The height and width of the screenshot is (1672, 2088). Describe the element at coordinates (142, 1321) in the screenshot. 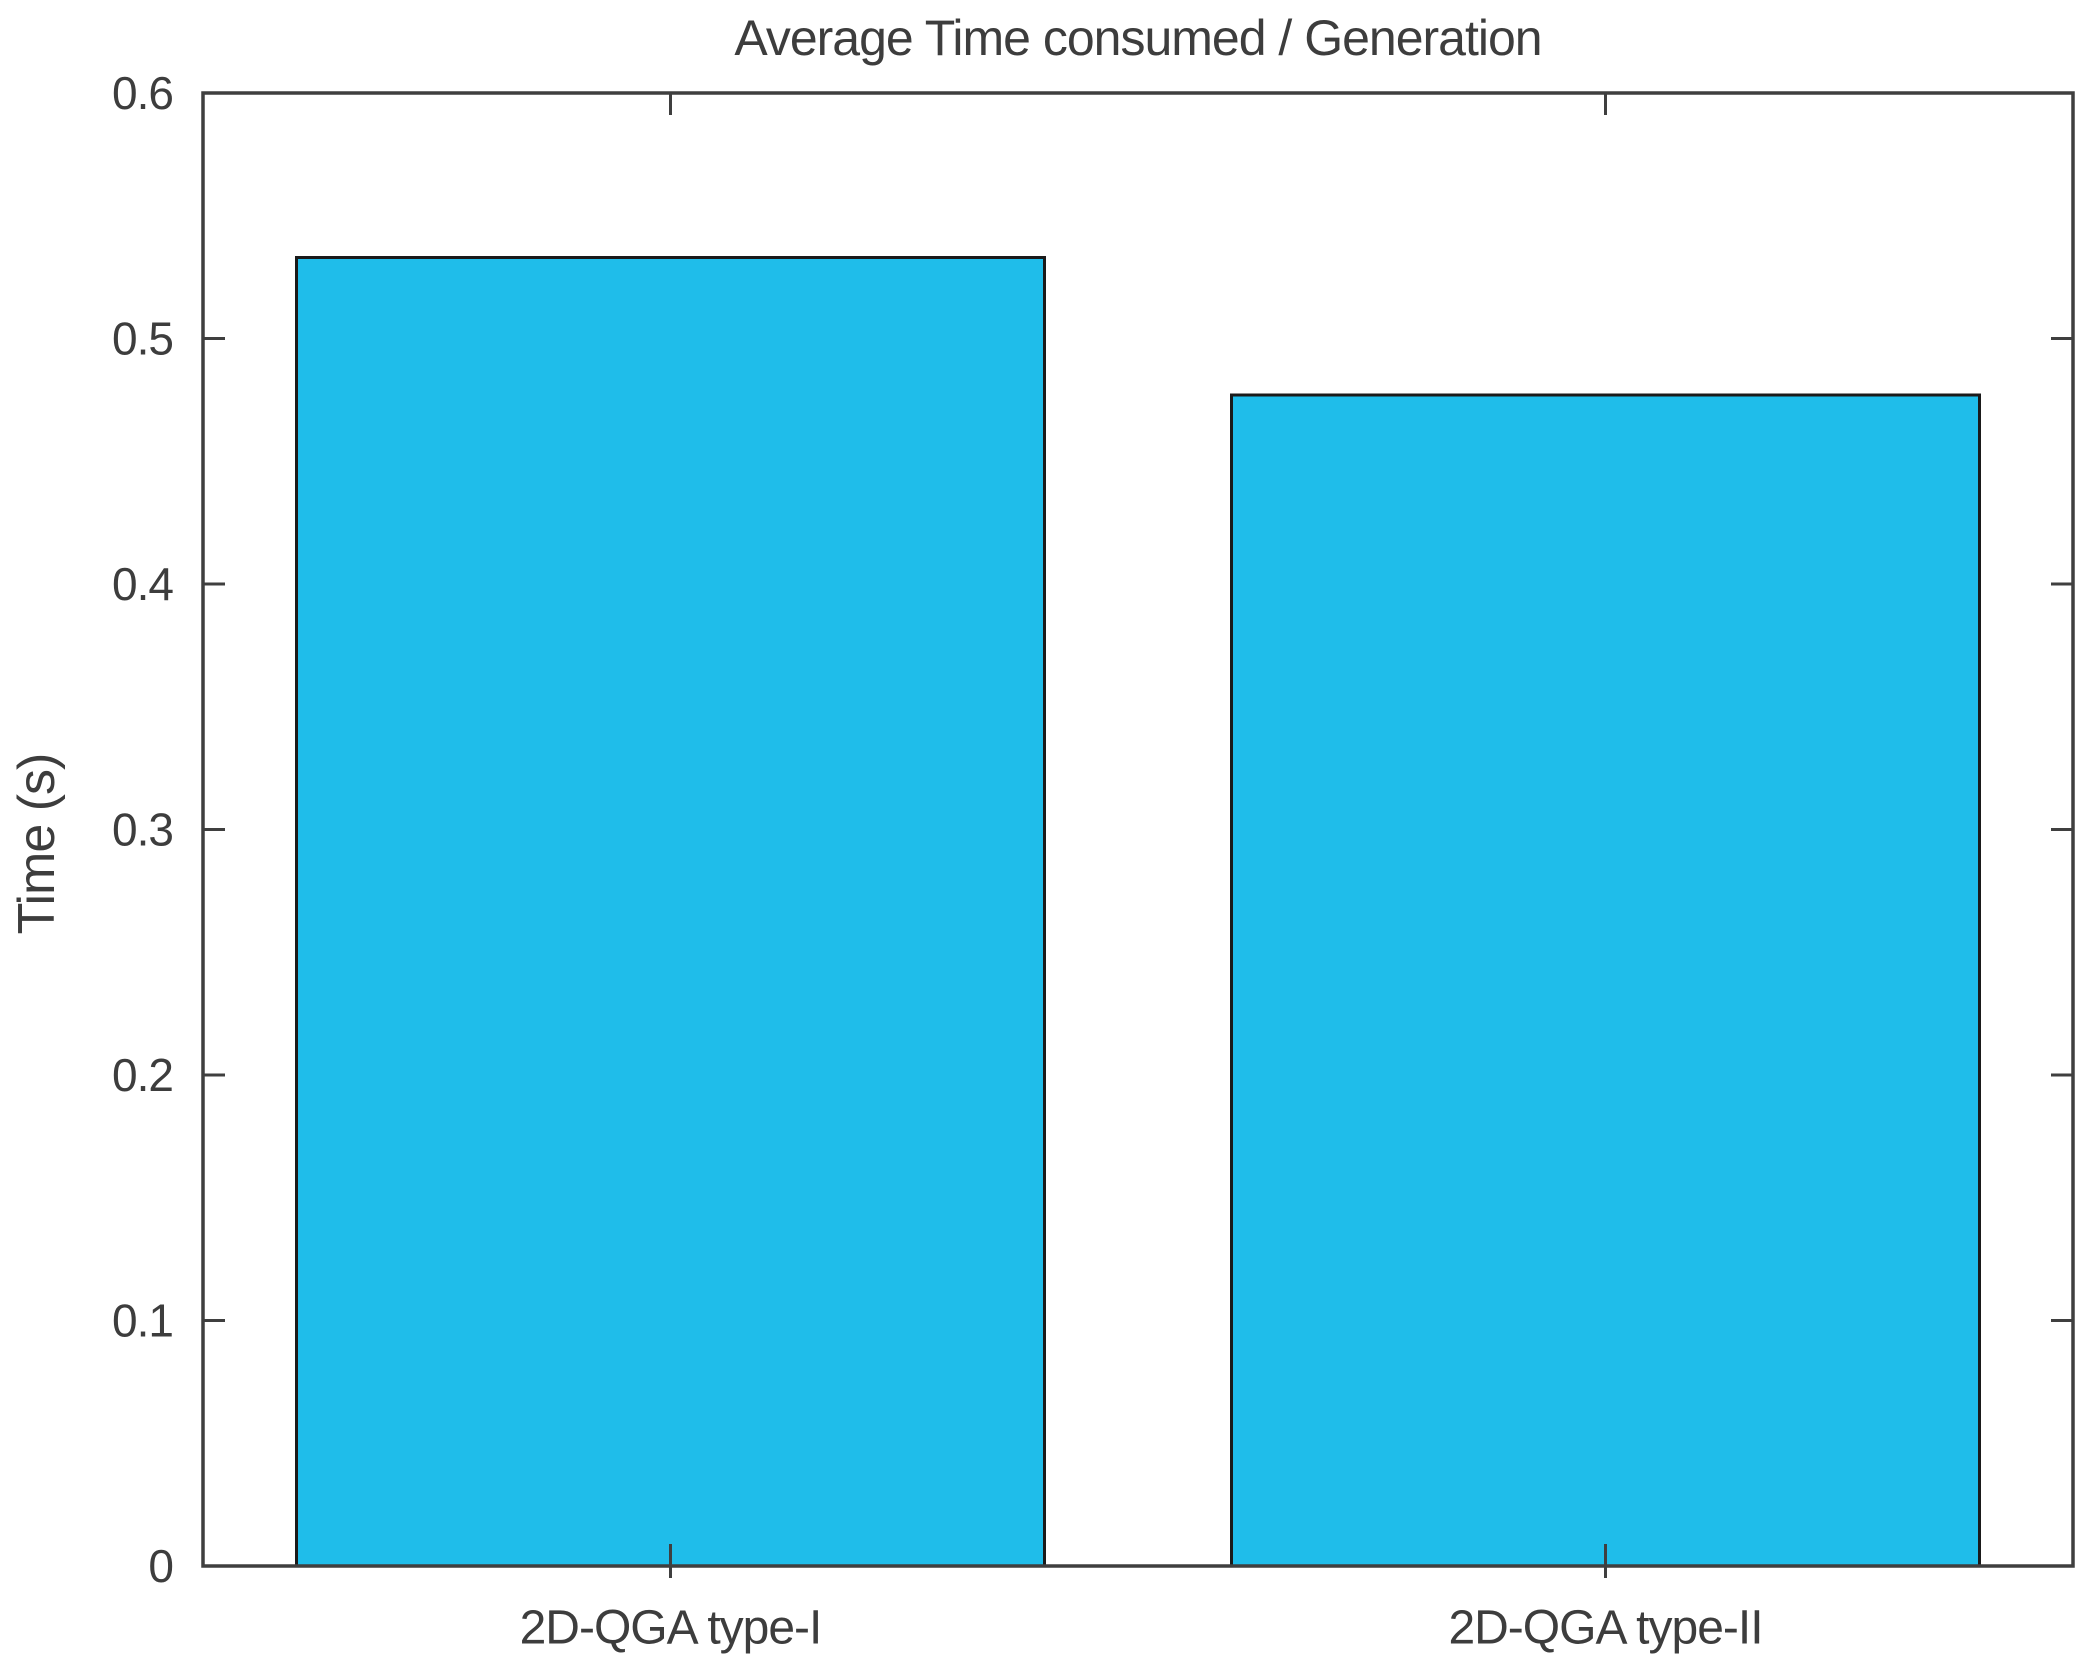

I see `y-tick-label: 0.1` at that location.